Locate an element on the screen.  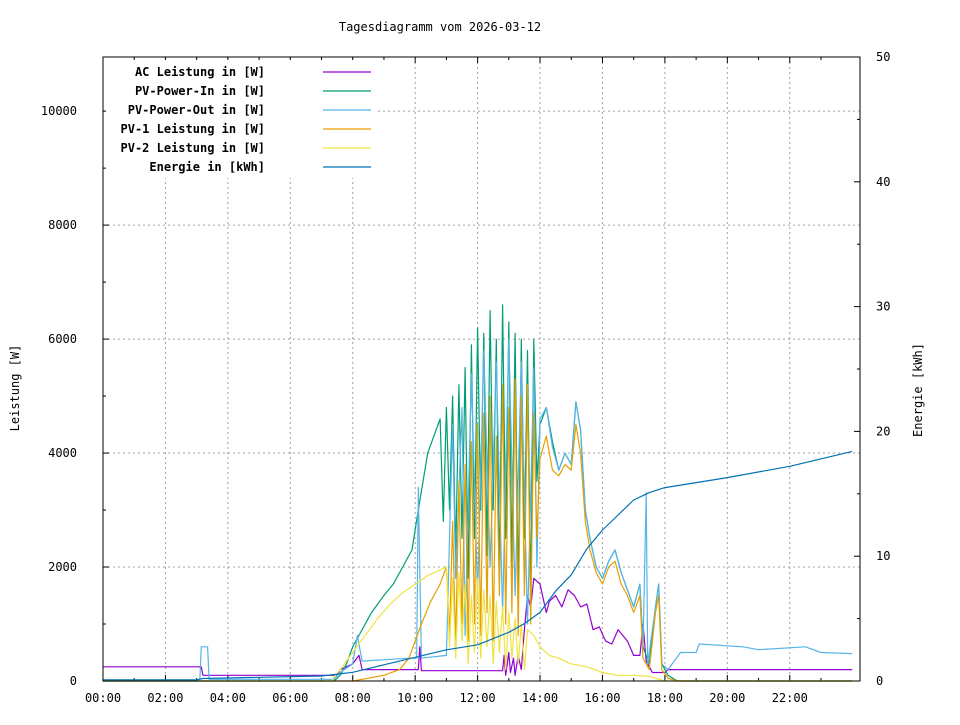
y-tick-label: 0 is located at coordinates (73, 681).